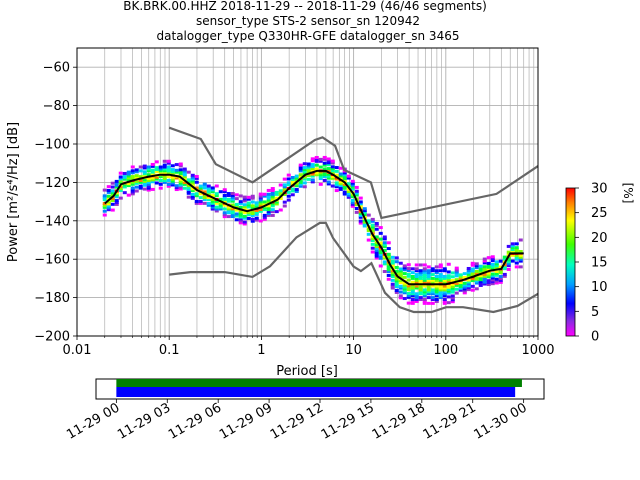 The width and height of the screenshot is (640, 480). I want to click on colorbar-tick-label: 5, so click(595, 312).